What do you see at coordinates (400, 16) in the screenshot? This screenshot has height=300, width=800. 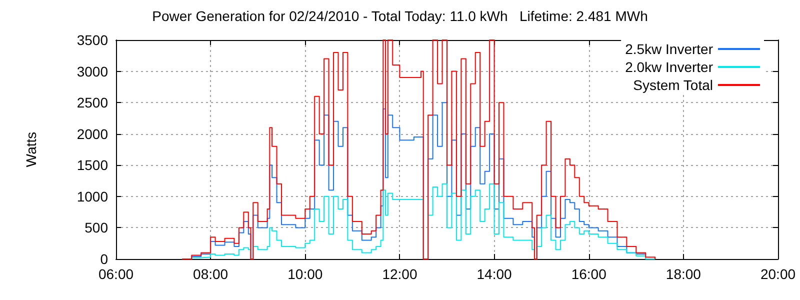 I see `chart-title: Power Generation for 02/24/2010 - Total Today: 11.0 kWh Lifetime: 2.481 MWh` at bounding box center [400, 16].